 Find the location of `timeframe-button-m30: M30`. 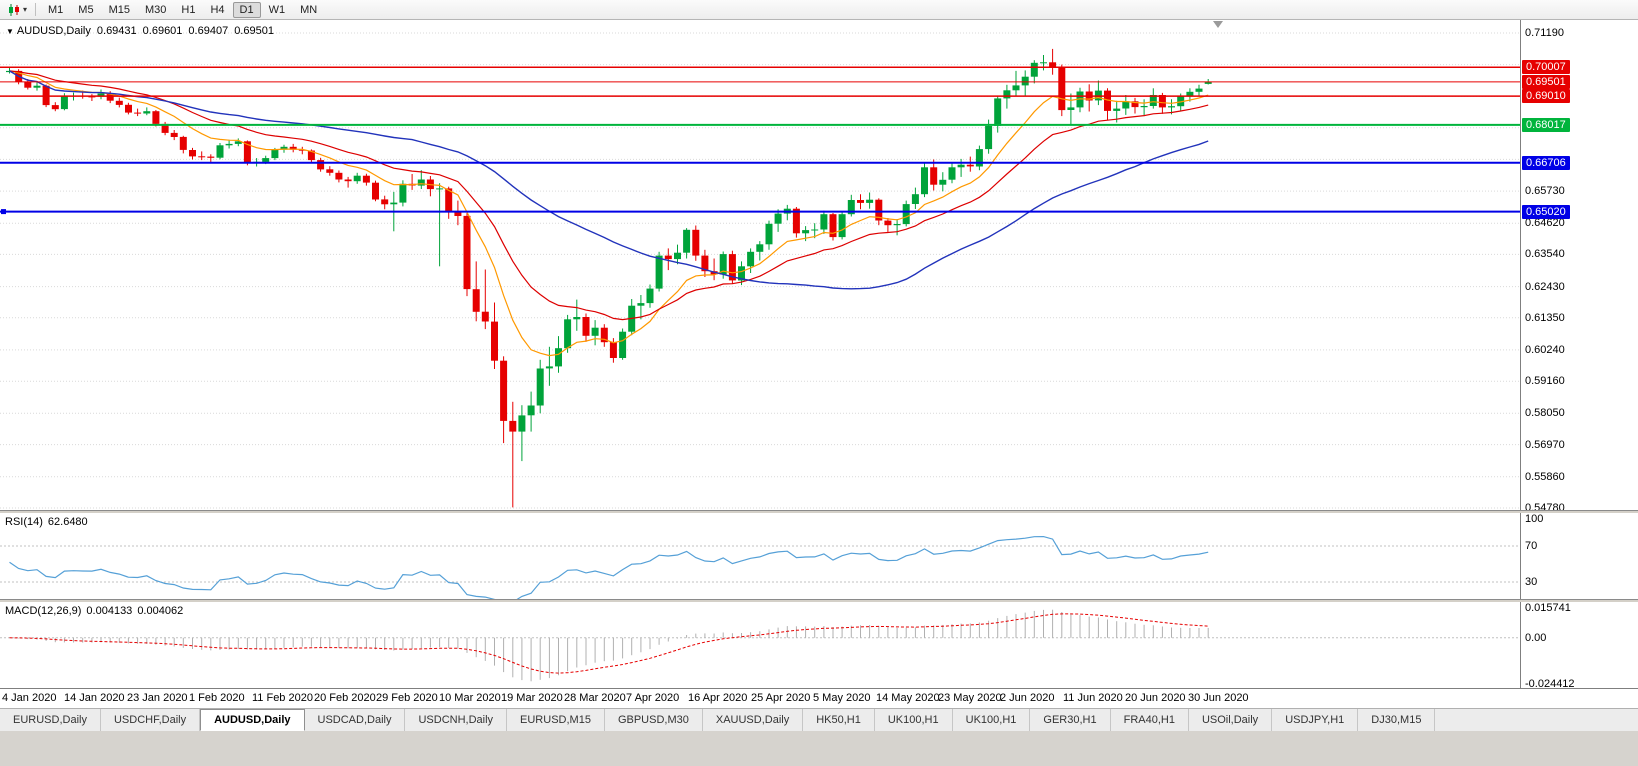

timeframe-button-m30: M30 is located at coordinates (155, 9).